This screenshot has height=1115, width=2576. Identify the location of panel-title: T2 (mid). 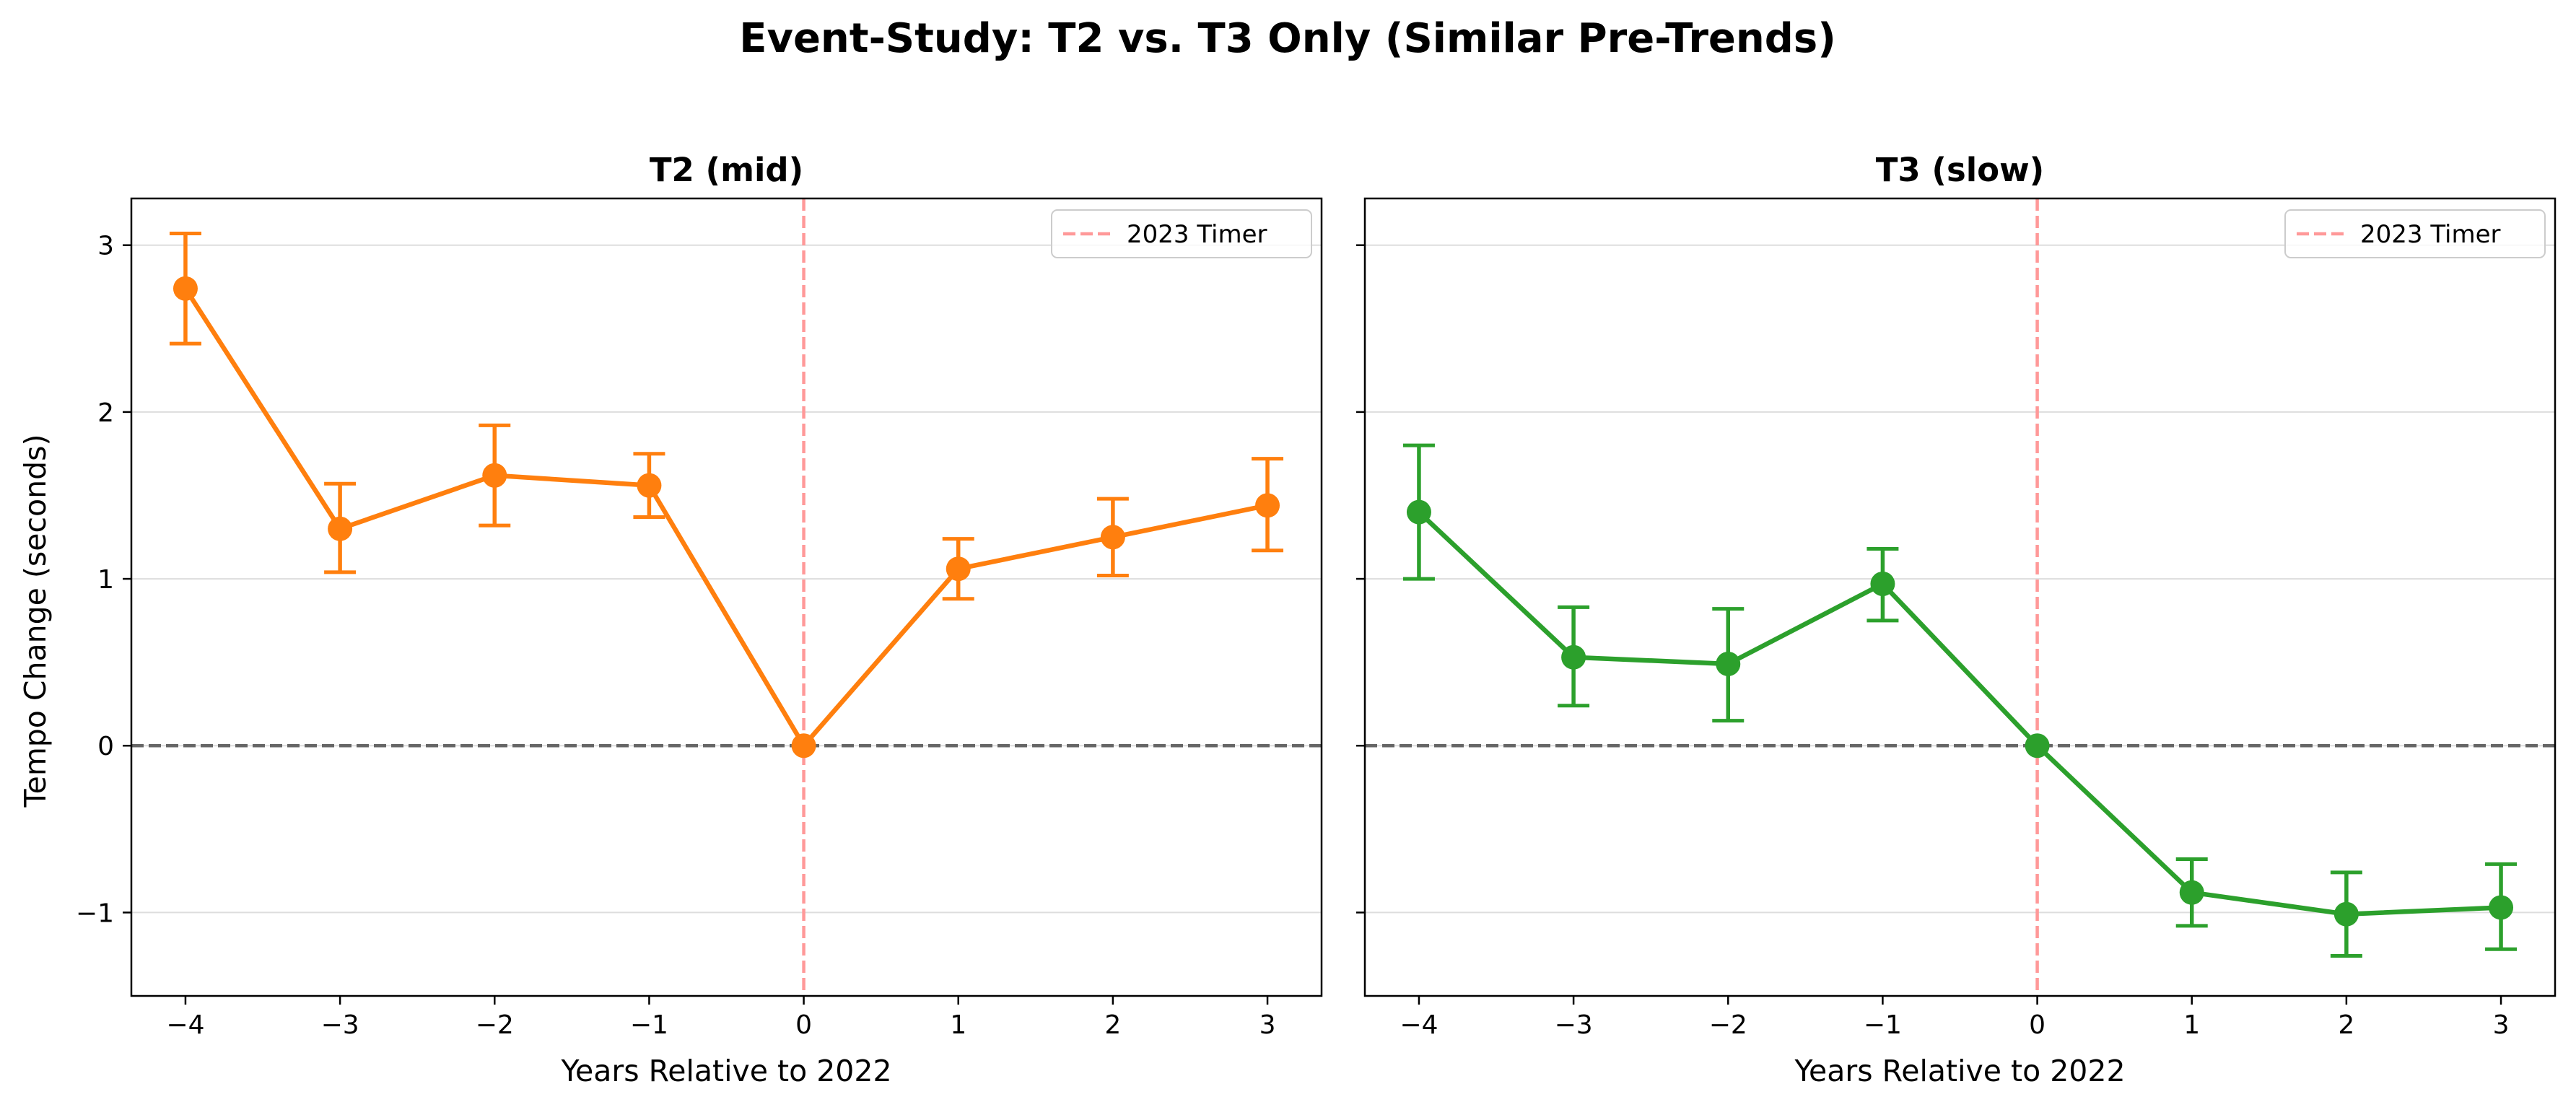
(726, 170).